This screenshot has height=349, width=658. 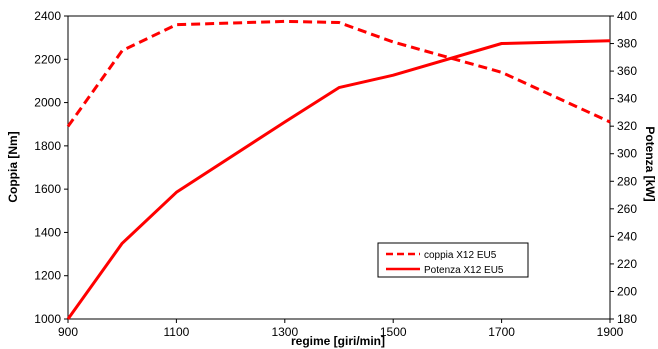 What do you see at coordinates (68, 332) in the screenshot?
I see `x-tick-label: 900` at bounding box center [68, 332].